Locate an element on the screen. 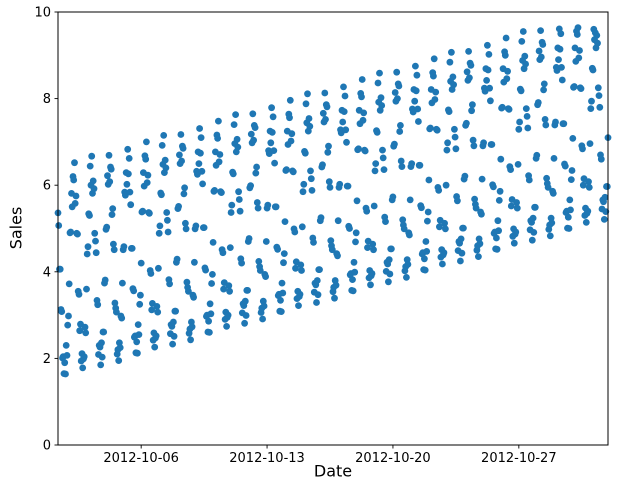 The width and height of the screenshot is (617, 492). y-tick-label: 4 is located at coordinates (47, 272).